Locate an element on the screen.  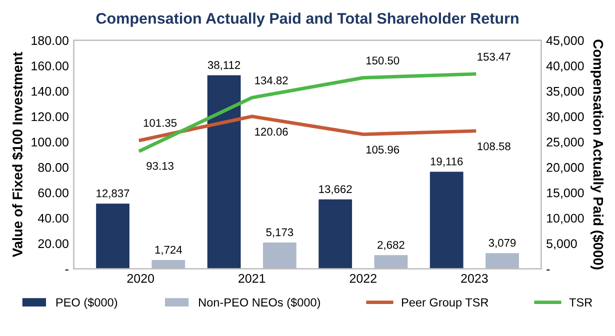
x-tick-label: 2022 is located at coordinates (363, 278).